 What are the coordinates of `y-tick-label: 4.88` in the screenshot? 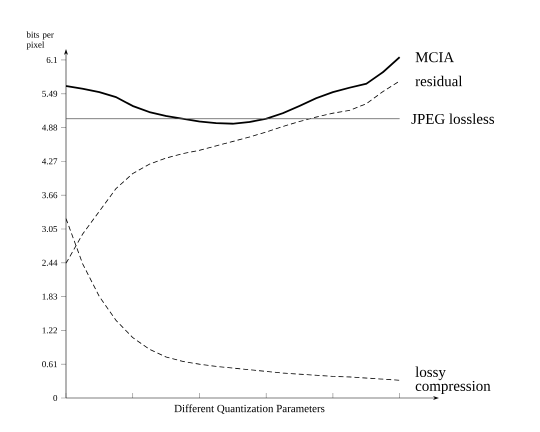 It's located at (50, 127).